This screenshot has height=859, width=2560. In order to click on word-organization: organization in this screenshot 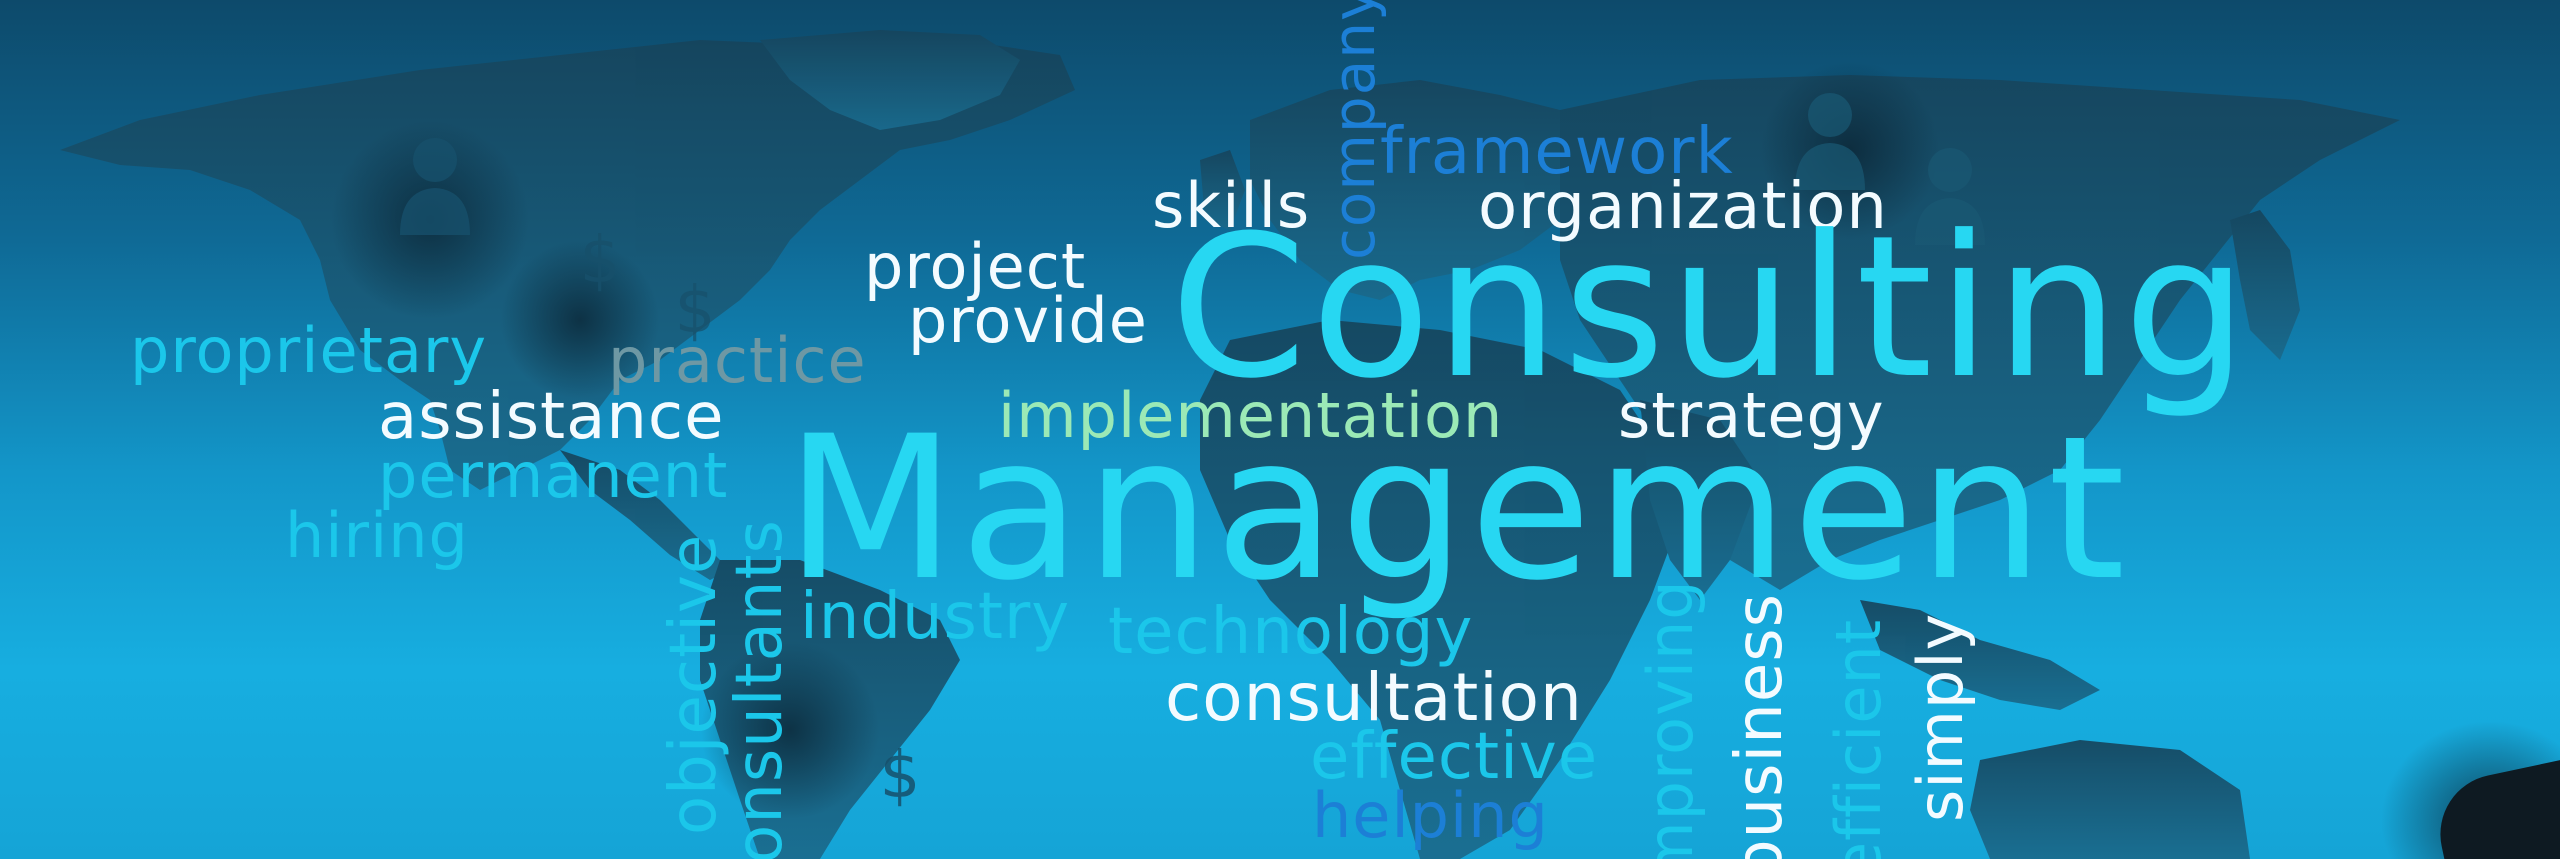, I will do `click(1683, 207)`.